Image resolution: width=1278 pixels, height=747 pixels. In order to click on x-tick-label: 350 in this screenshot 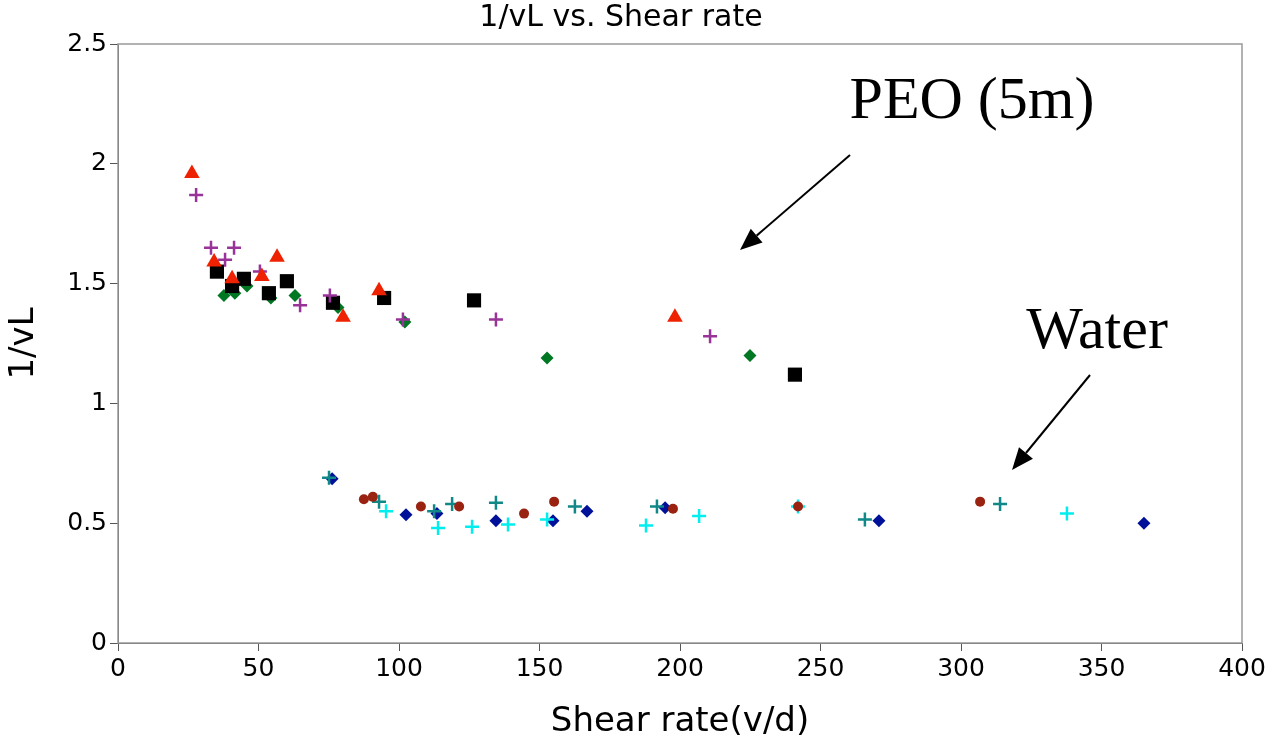, I will do `click(1101, 667)`.